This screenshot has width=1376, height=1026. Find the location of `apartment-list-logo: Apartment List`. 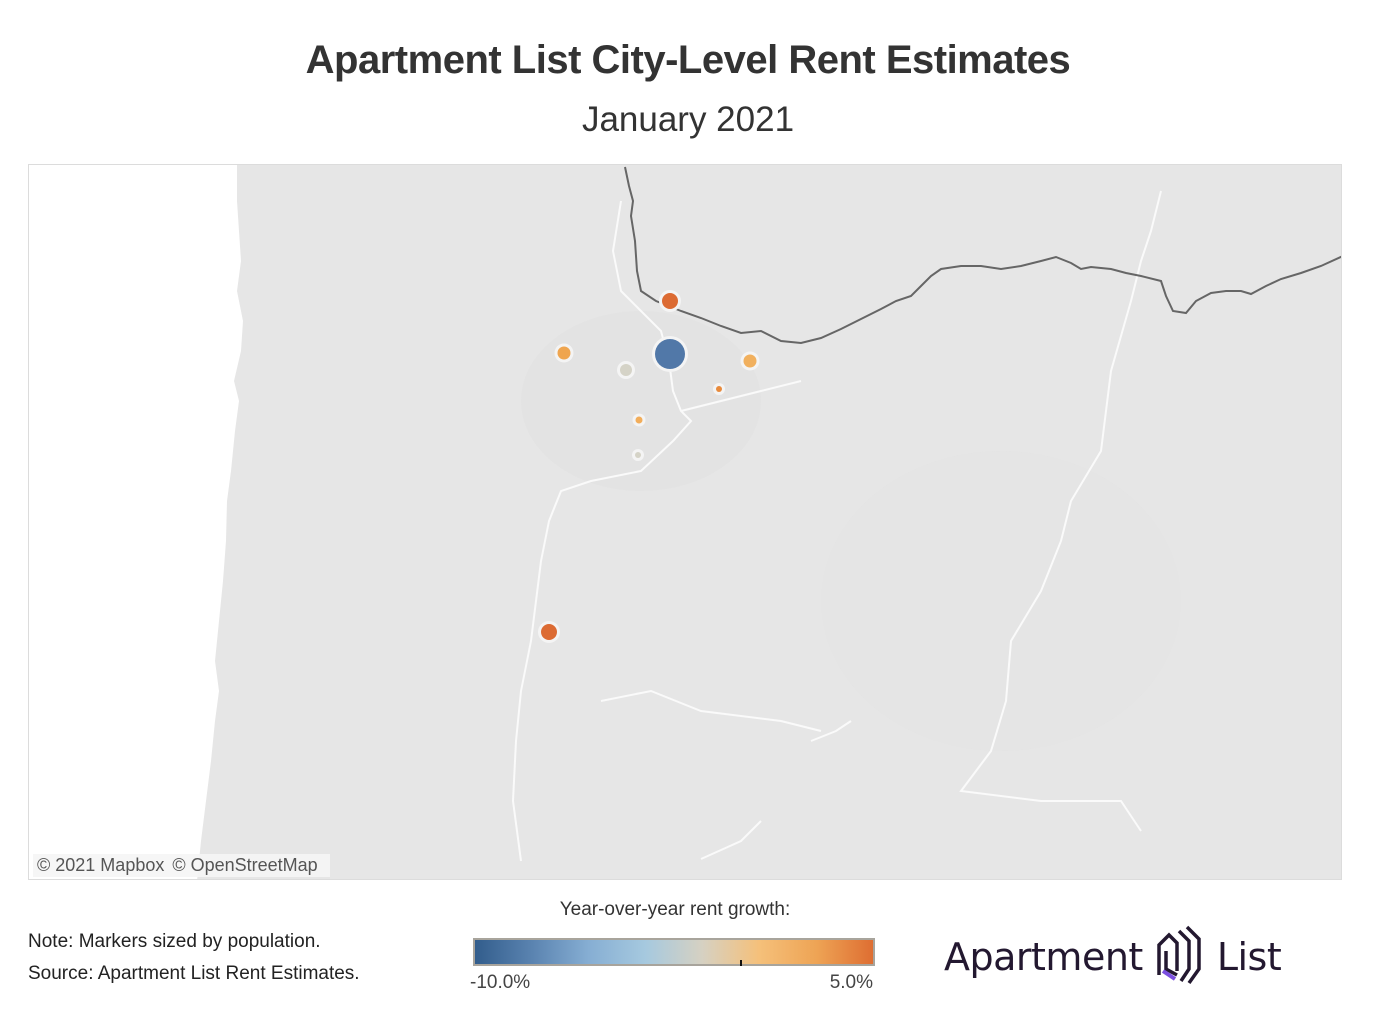

apartment-list-logo: Apartment List is located at coordinates (1113, 957).